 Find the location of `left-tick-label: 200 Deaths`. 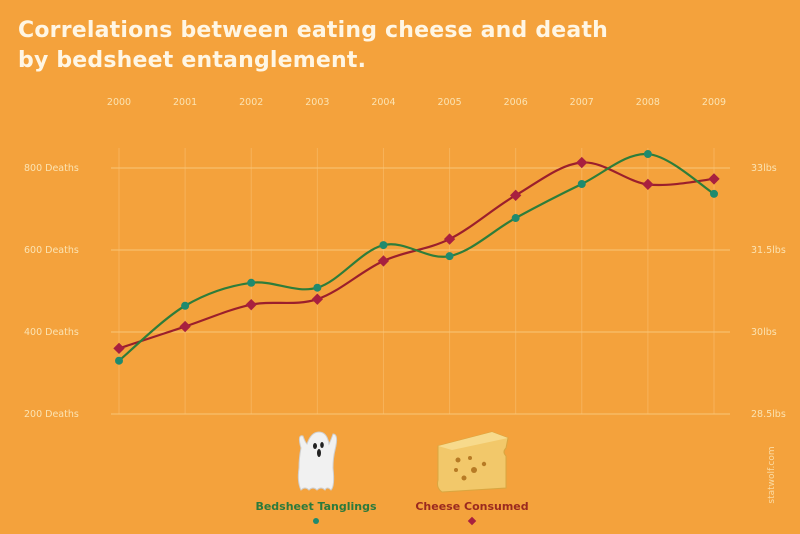

left-tick-label: 200 Deaths is located at coordinates (51, 414).